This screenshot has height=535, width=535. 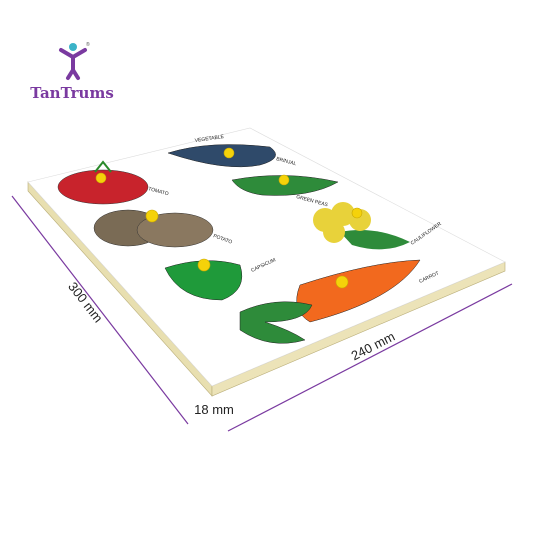 I want to click on logo-mark: ®, so click(x=88, y=44).